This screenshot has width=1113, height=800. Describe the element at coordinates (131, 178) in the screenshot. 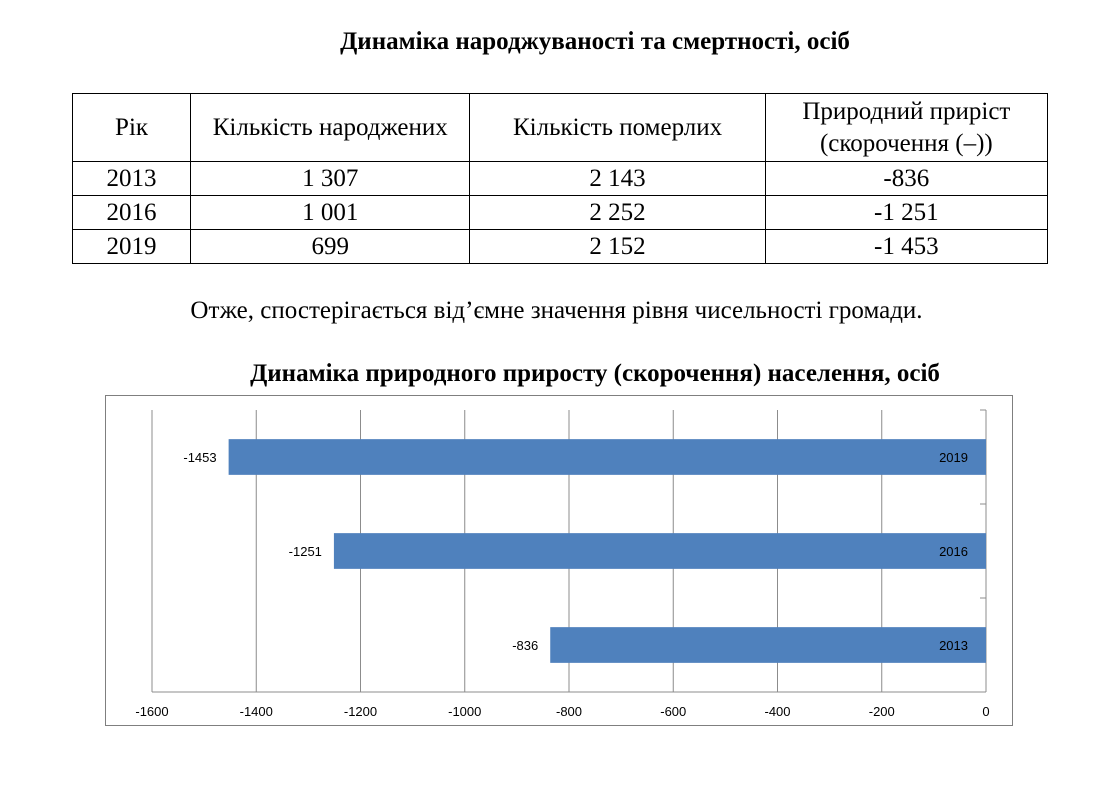

I see `cell-year: 2013` at that location.